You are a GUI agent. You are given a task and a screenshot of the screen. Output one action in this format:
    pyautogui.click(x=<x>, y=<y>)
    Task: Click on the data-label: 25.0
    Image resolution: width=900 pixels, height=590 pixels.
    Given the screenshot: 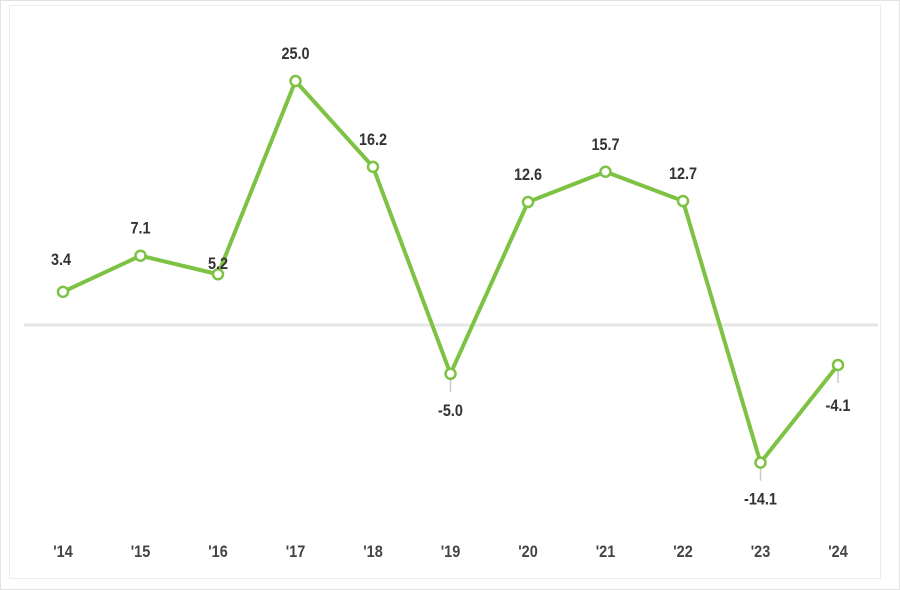 What is the action you would take?
    pyautogui.click(x=295, y=54)
    